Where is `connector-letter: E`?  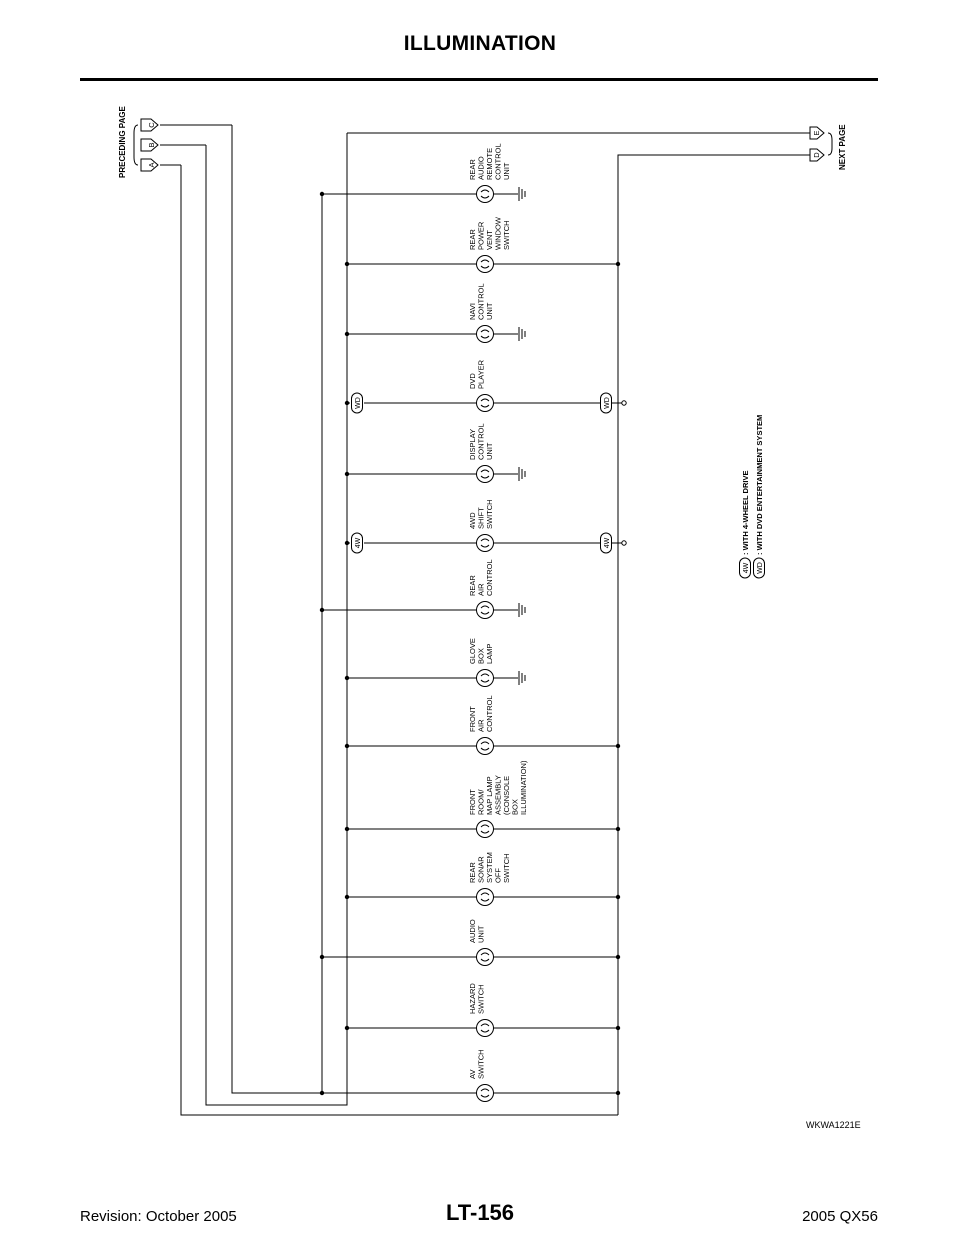
connector-letter: E is located at coordinates (816, 132).